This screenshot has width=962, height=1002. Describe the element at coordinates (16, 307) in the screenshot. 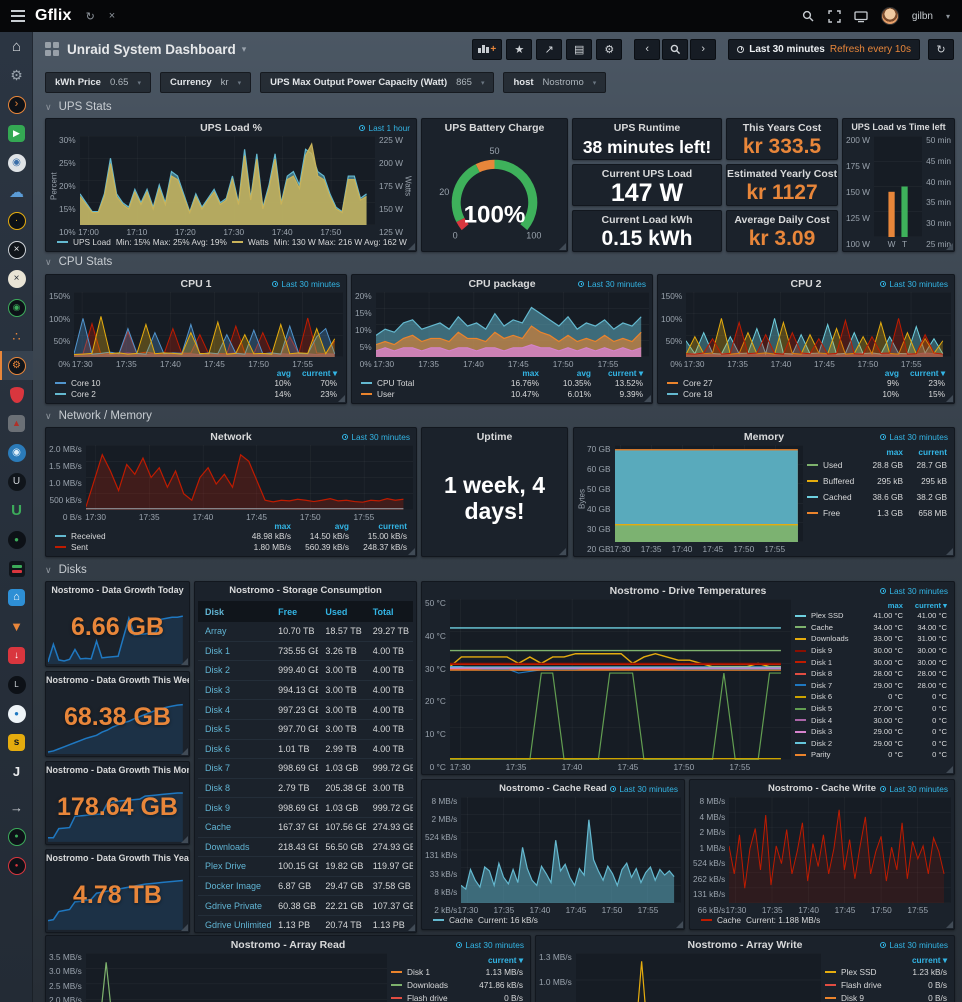

I see `app-duplicati-icon: ◉` at that location.